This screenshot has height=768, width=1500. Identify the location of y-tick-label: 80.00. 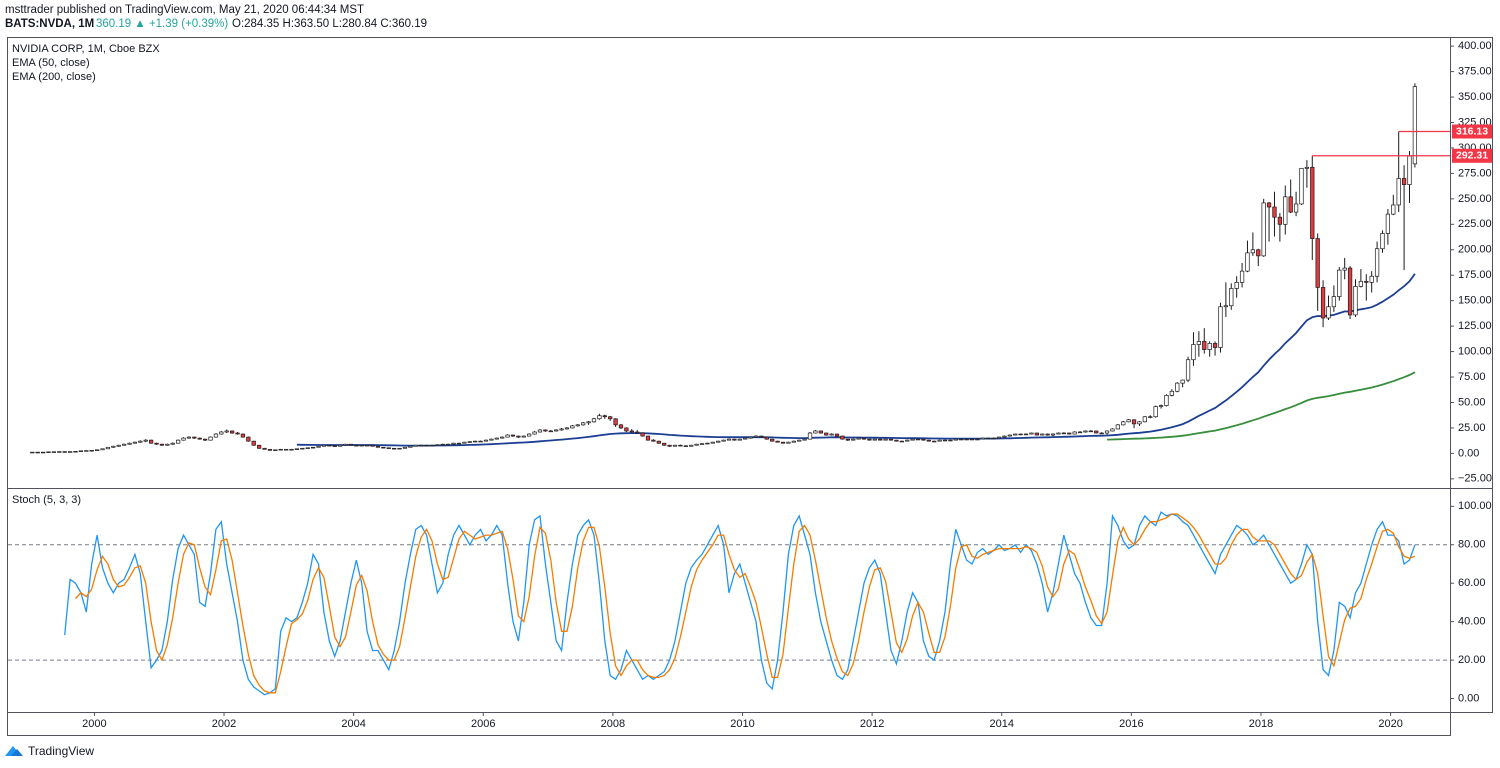
(1472, 545).